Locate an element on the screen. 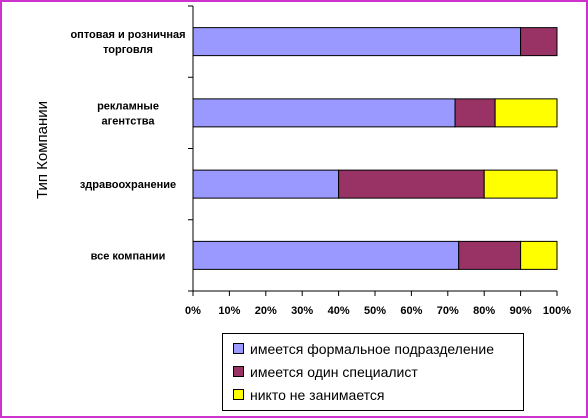 This screenshot has height=418, width=588. legend-item: имеется формальное подразделение is located at coordinates (363, 349).